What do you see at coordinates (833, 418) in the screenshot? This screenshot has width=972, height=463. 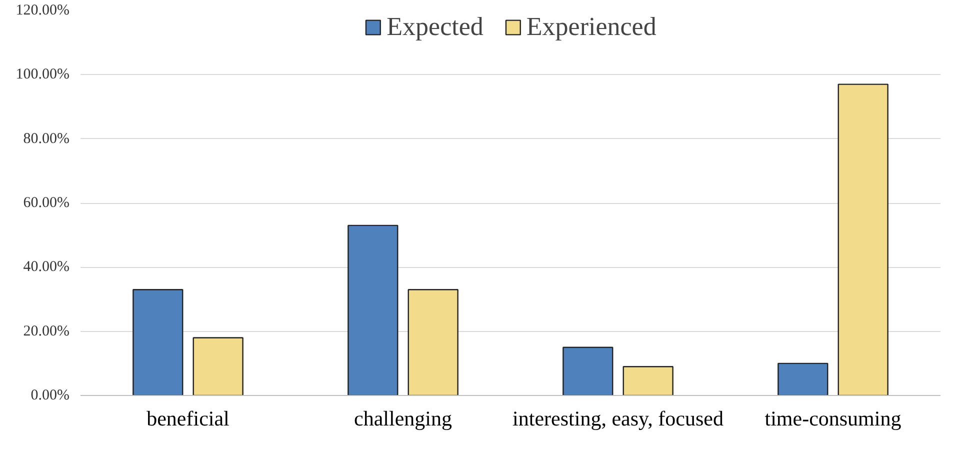 I see `x-tick-label: time-consuming` at bounding box center [833, 418].